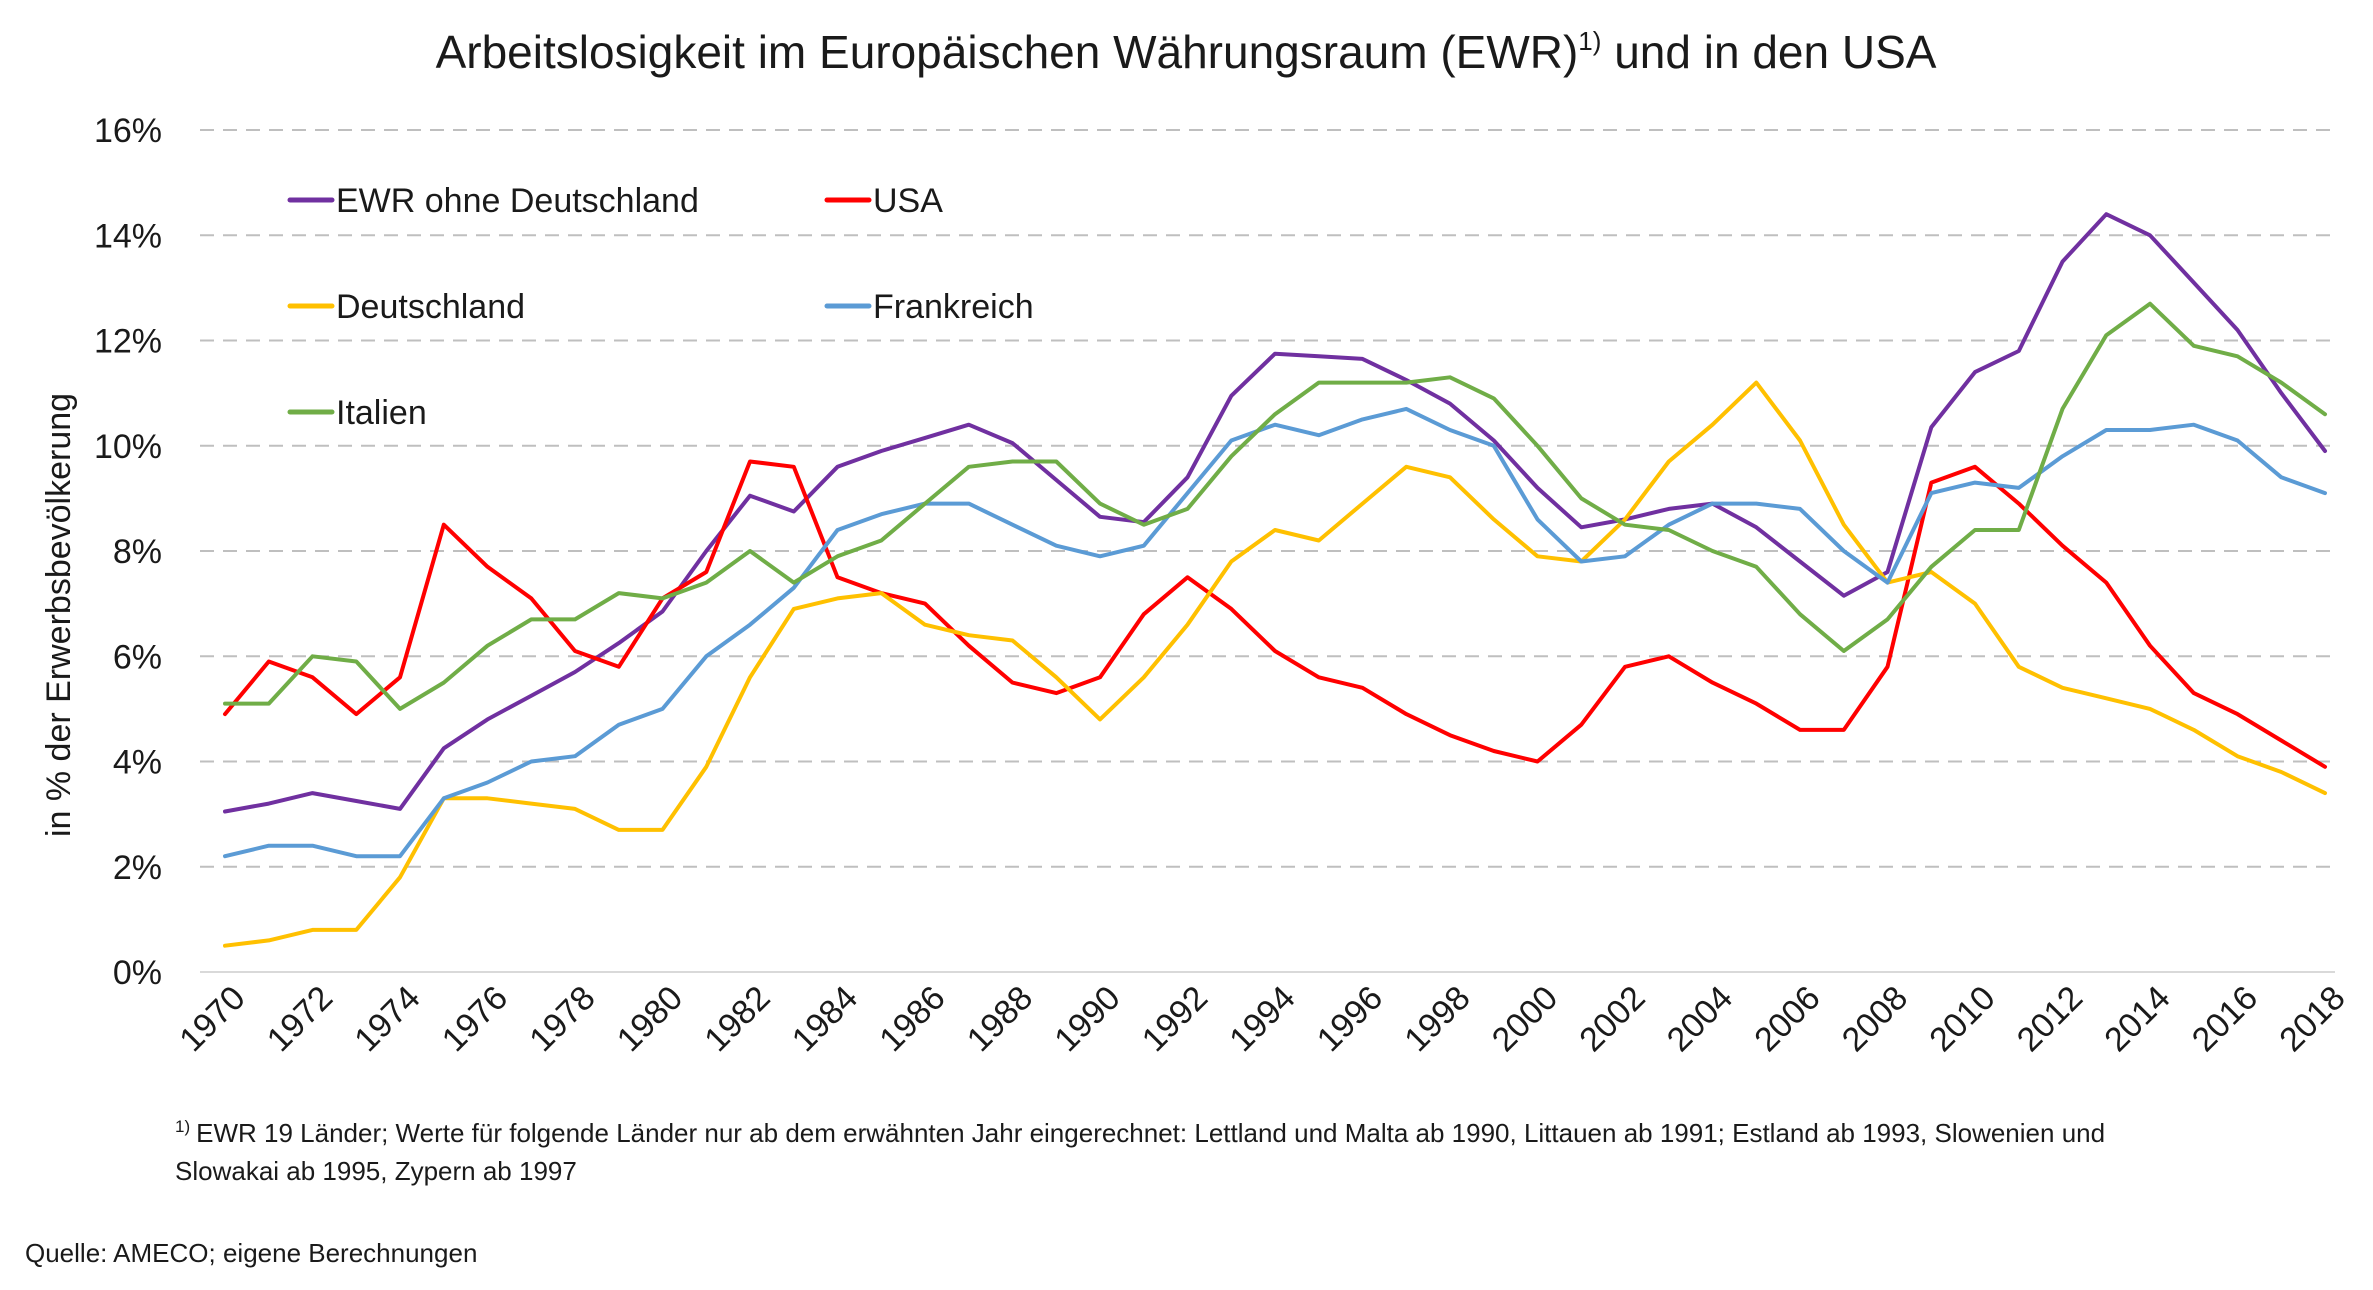 Image resolution: width=2373 pixels, height=1290 pixels. Describe the element at coordinates (1612, 1019) in the screenshot. I see `x-tick-label: 2002` at that location.